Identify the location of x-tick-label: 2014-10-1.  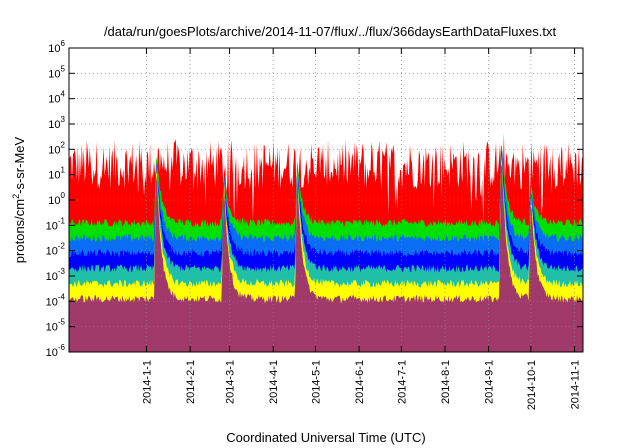
(532, 385).